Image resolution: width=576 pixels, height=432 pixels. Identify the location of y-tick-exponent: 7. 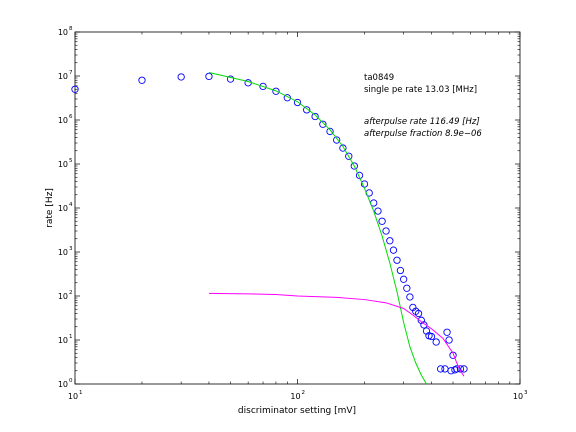
(71, 73).